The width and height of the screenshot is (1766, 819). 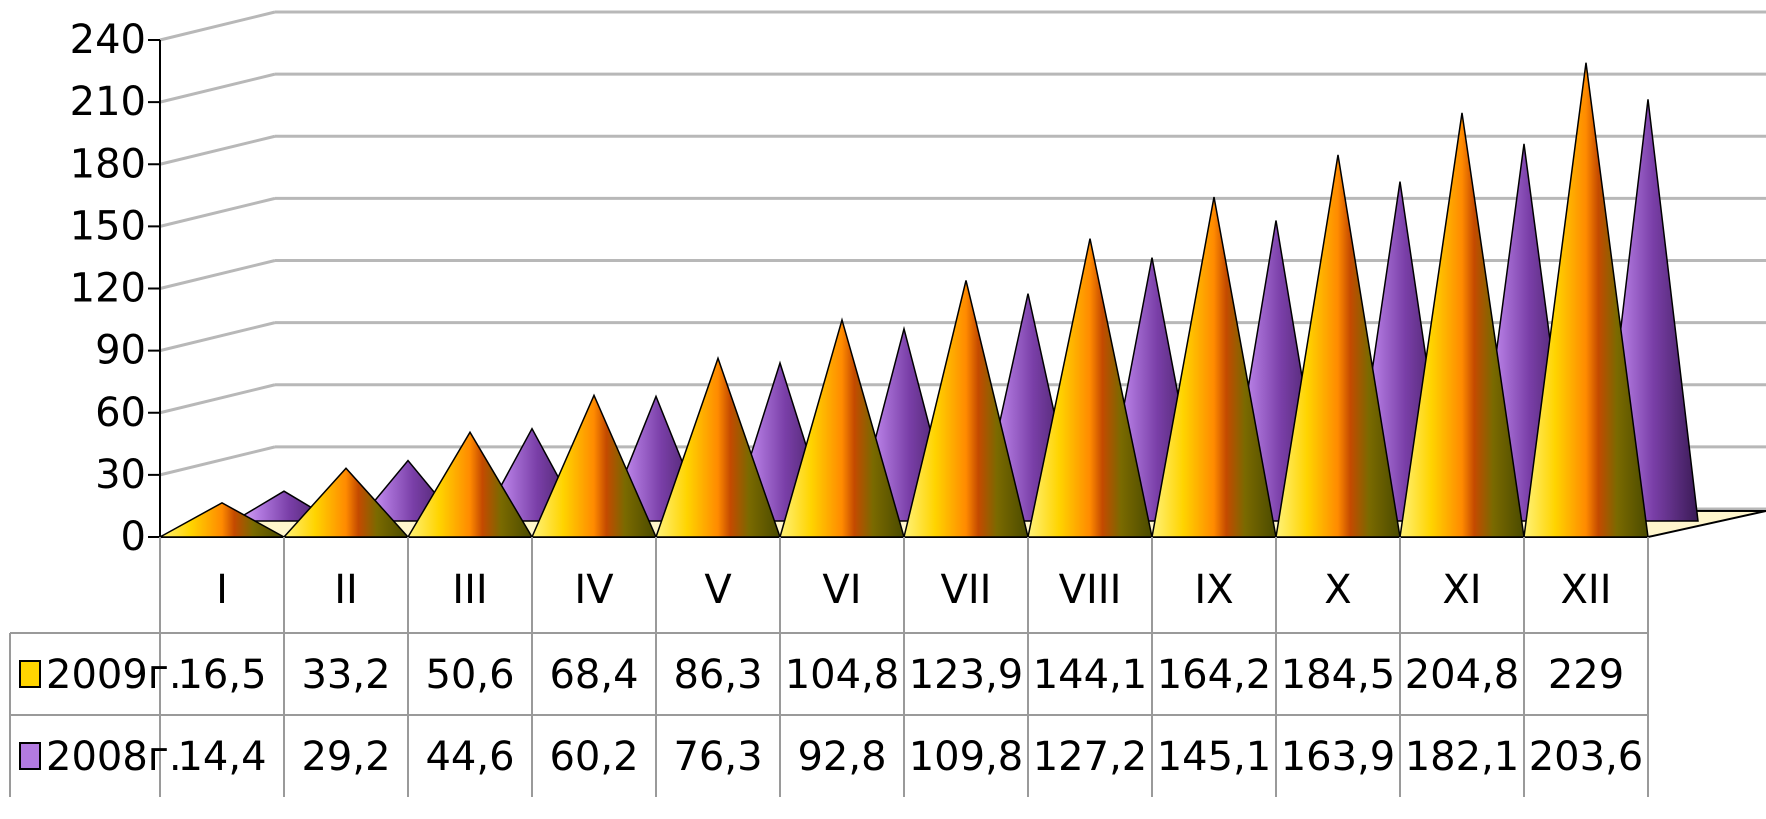 What do you see at coordinates (108, 164) in the screenshot?
I see `y-tick-label: 180` at bounding box center [108, 164].